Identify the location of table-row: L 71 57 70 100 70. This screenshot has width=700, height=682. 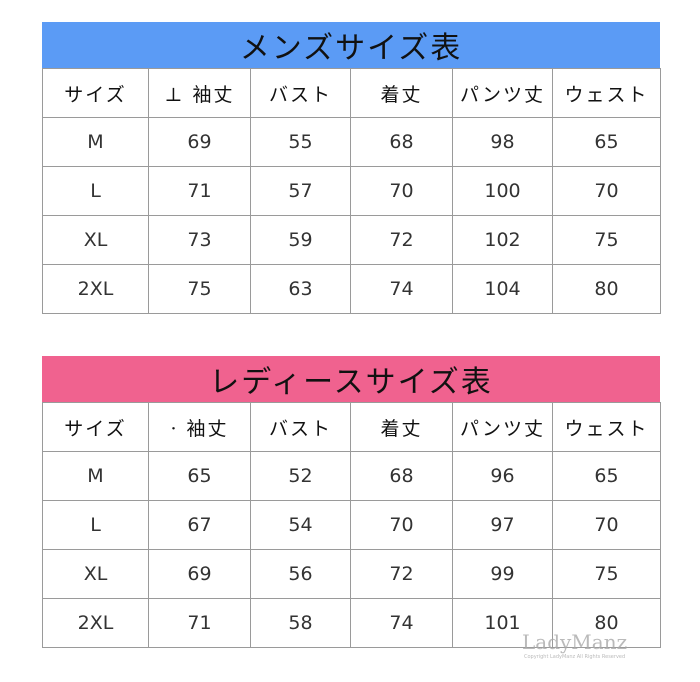
(351, 191).